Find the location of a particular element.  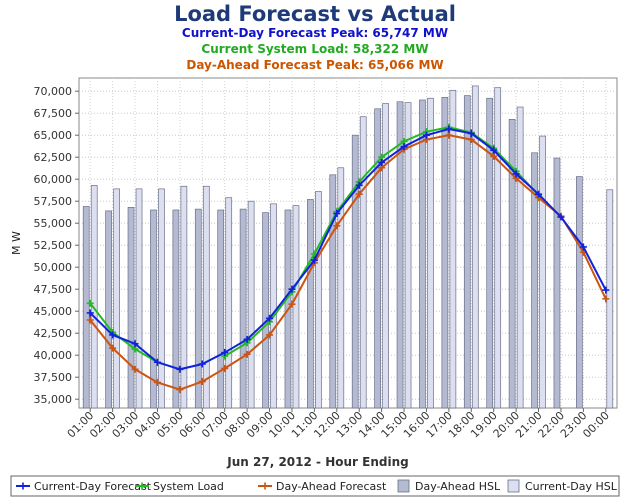

legend-label: System Load is located at coordinates (188, 486).